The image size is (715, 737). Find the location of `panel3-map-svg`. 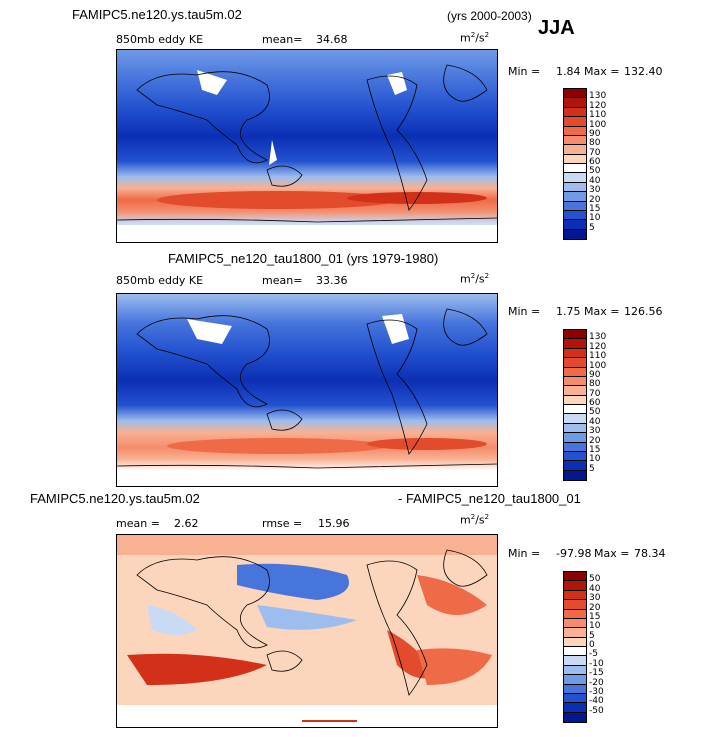

panel3-map-svg is located at coordinates (307, 631).